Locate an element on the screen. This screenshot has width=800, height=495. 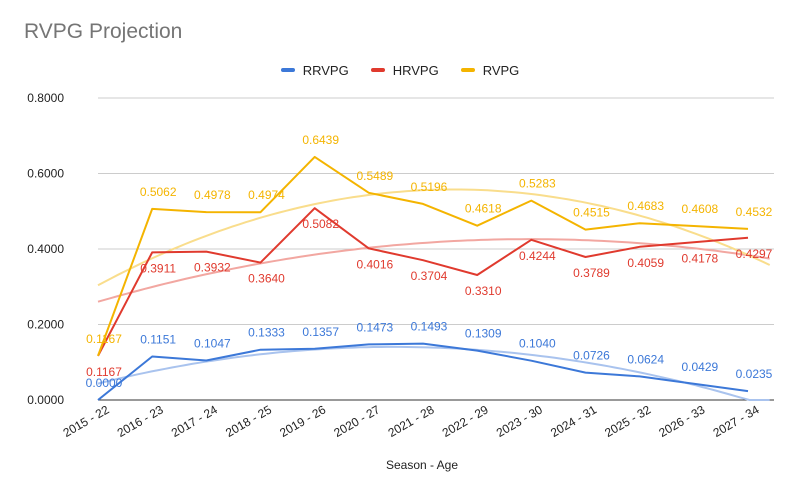
legend-swatch-rvpg is located at coordinates (467, 70).